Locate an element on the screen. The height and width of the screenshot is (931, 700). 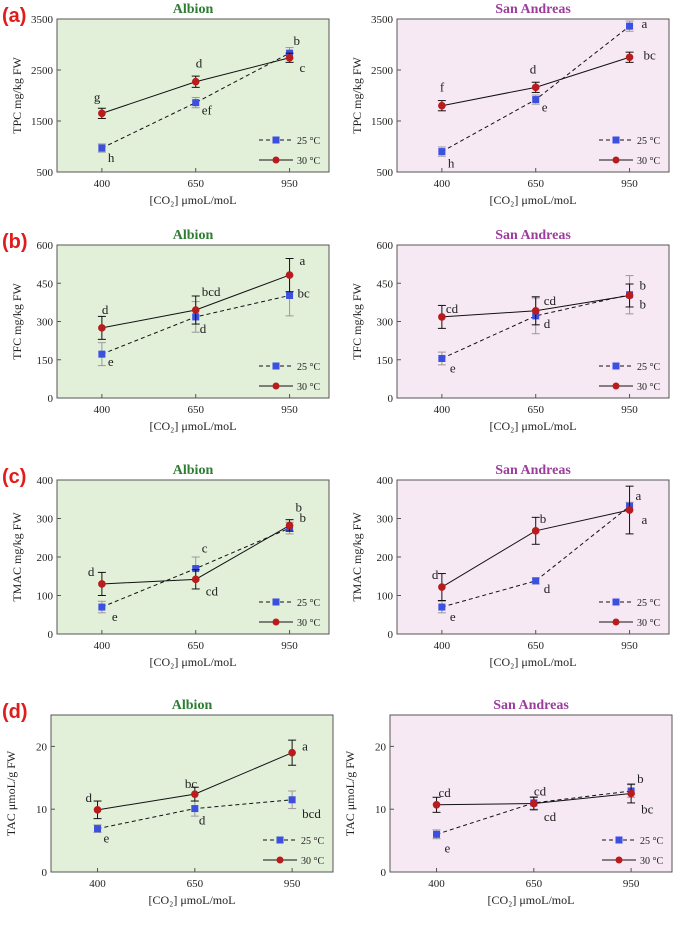
y-tick-label: 200 is located at coordinates (385, 558).